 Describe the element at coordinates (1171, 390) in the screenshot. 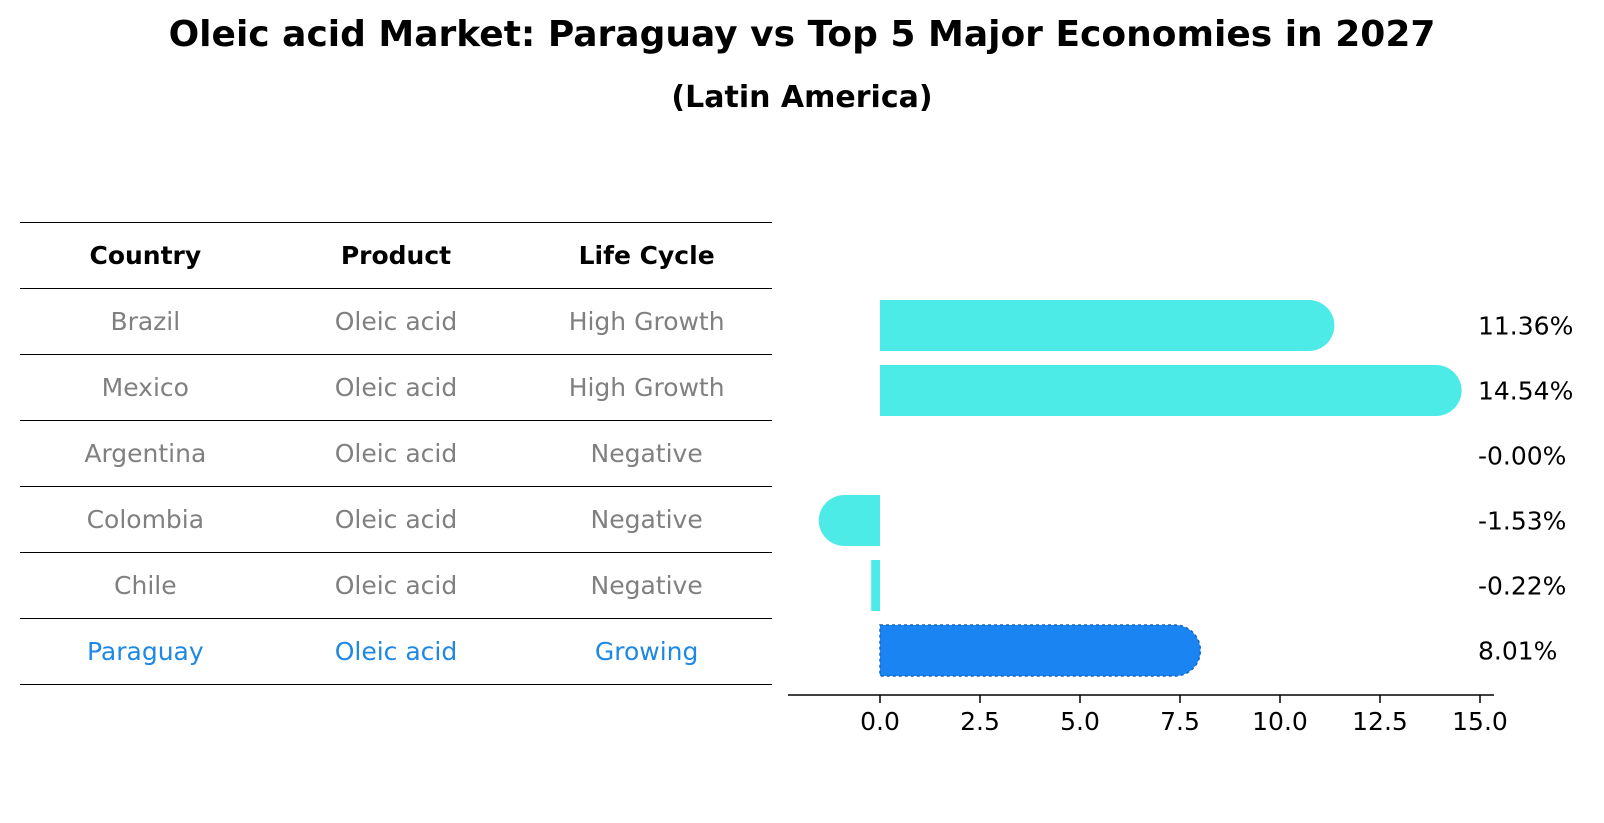

I see `bar-mexico` at that location.